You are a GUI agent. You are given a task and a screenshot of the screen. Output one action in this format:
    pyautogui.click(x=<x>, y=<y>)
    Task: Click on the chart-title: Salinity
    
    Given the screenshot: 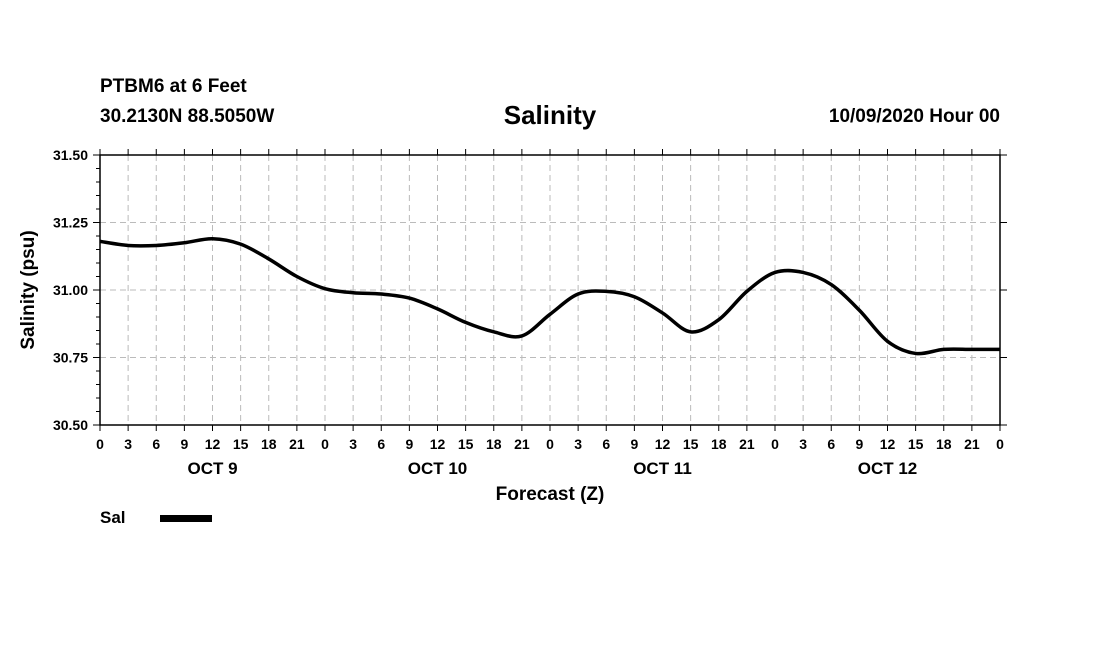 What is the action you would take?
    pyautogui.click(x=550, y=115)
    